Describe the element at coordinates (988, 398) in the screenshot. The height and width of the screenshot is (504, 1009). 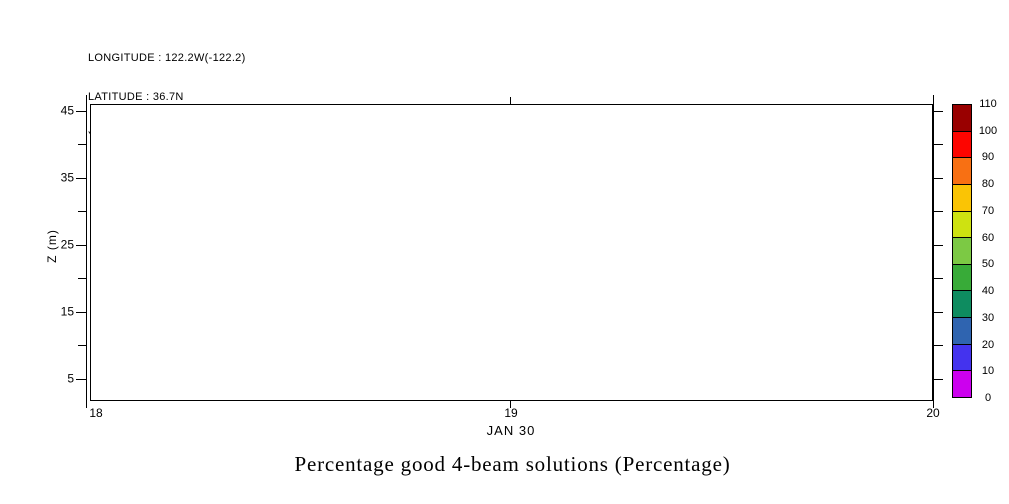
I see `colorbar-tick-label: 0` at that location.